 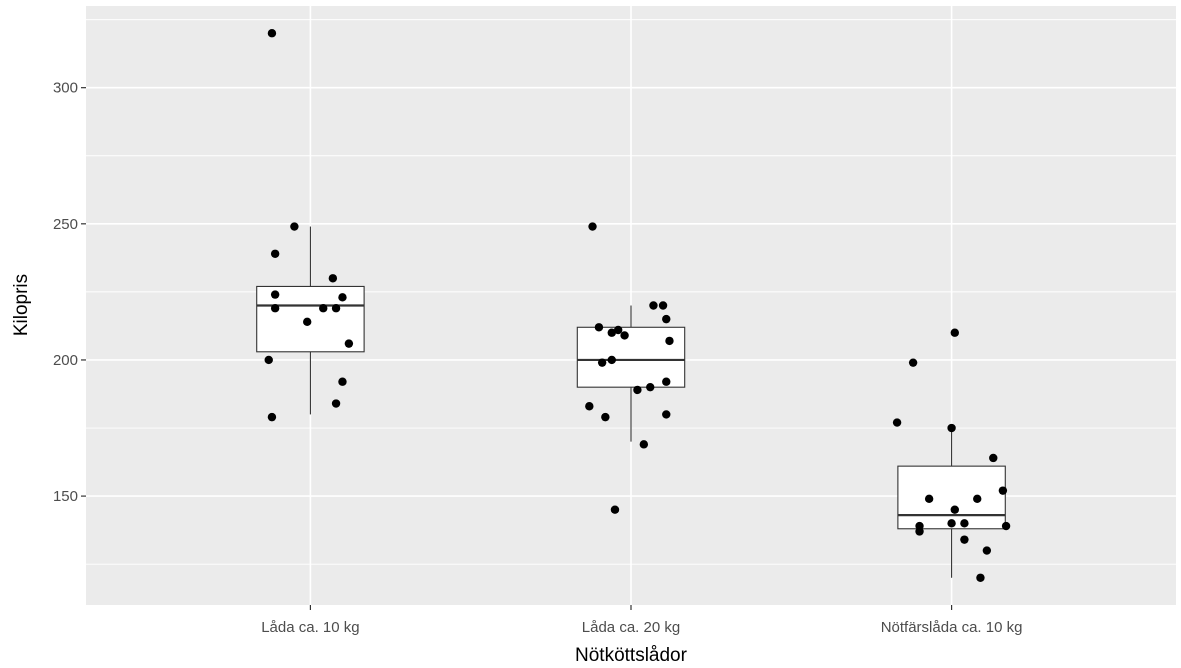 I want to click on y-tick-label-250: 250, so click(x=65, y=224).